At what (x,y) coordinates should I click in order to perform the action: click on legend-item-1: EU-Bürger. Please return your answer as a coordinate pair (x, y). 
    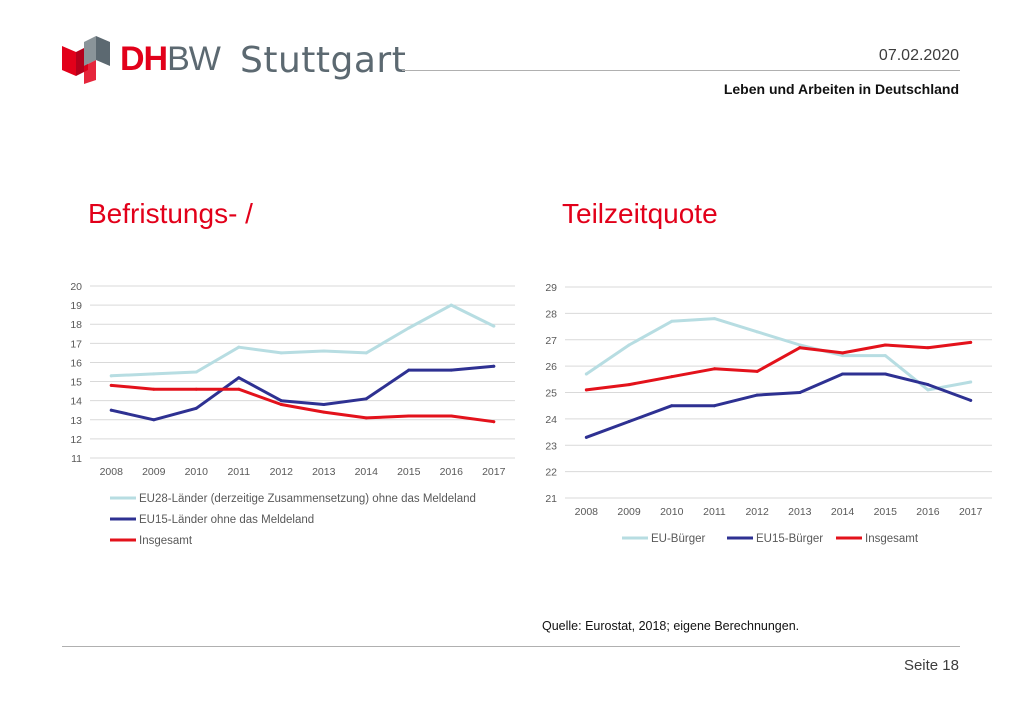
    Looking at the image, I should click on (663, 539).